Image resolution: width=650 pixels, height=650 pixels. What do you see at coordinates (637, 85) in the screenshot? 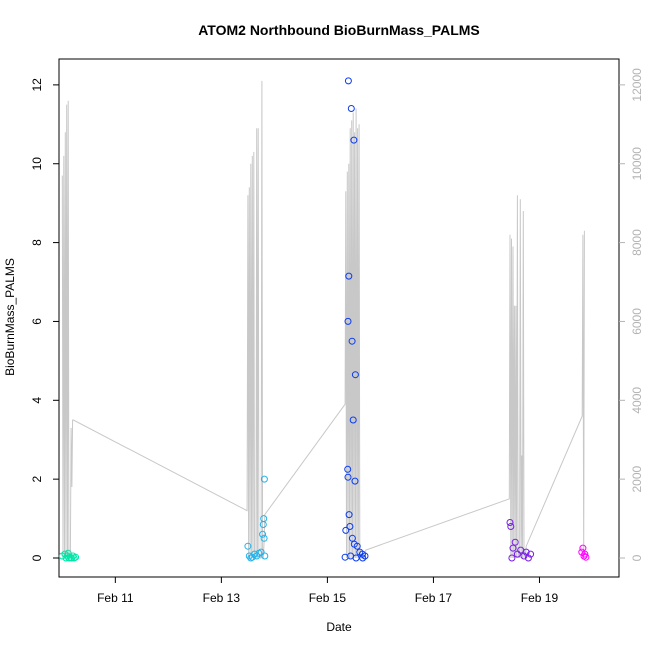
I see `y2-tick-label: 12000` at bounding box center [637, 85].